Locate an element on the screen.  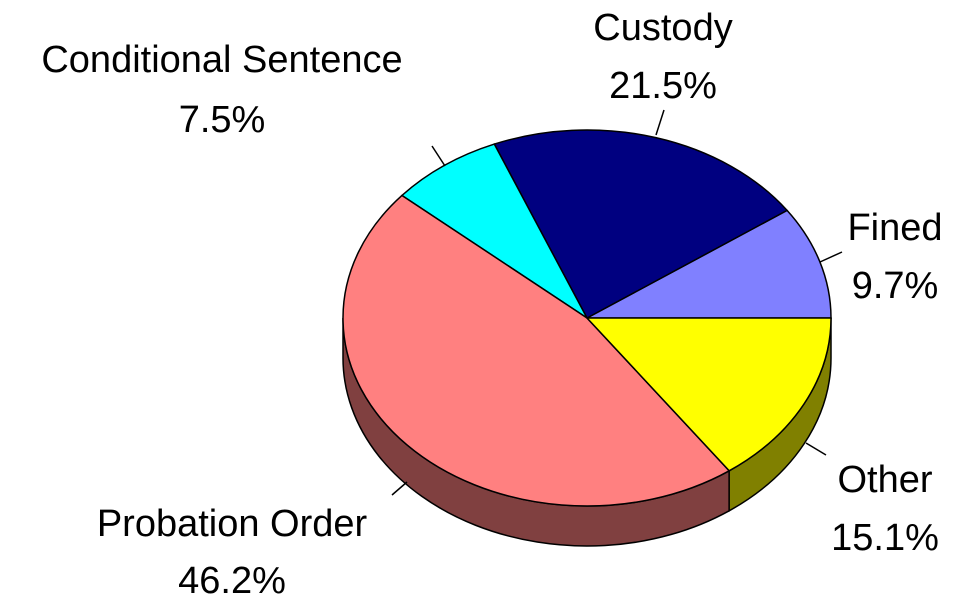
slice-value-label: 15.1% is located at coordinates (885, 538).